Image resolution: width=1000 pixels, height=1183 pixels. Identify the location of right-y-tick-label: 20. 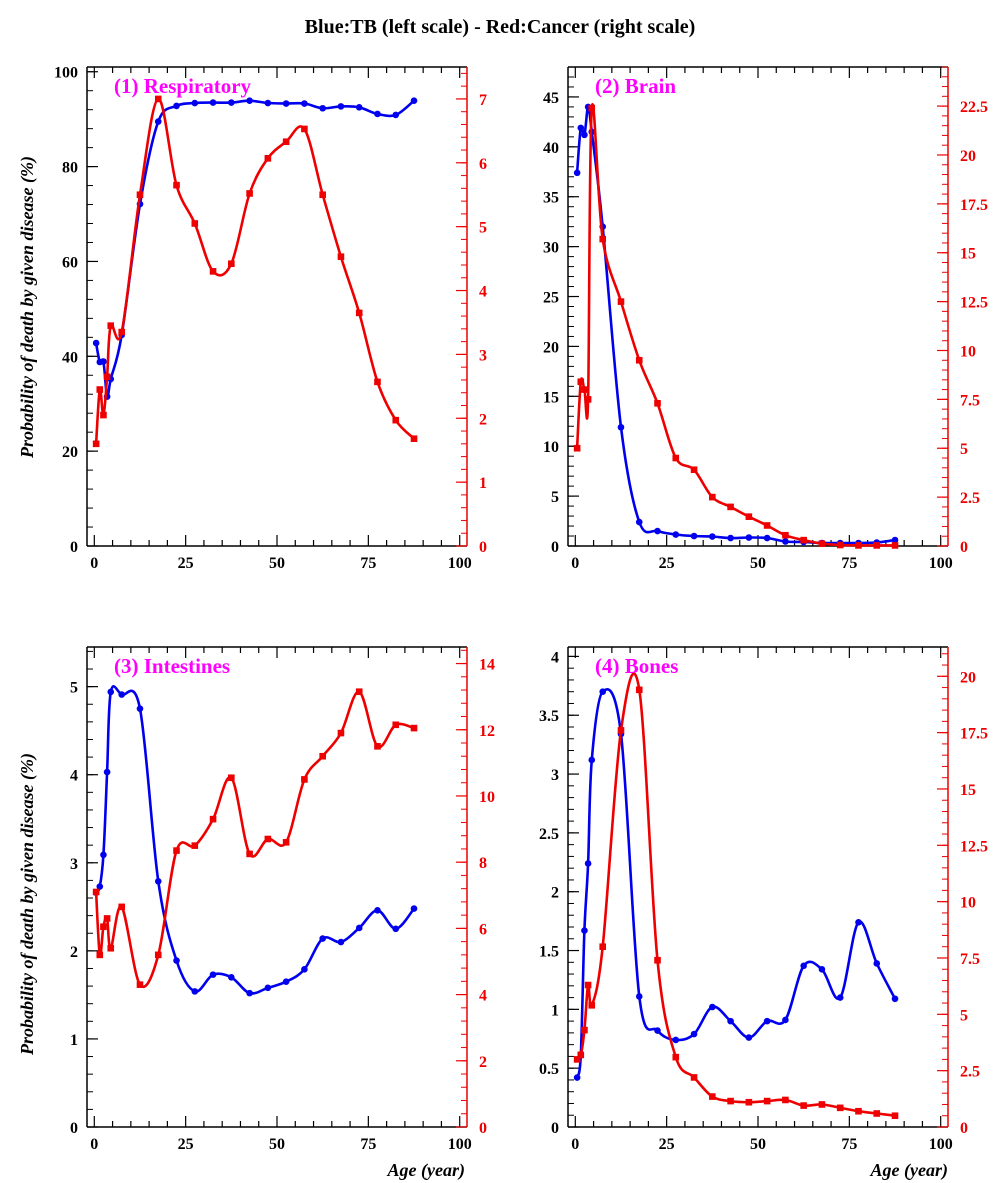
(968, 677).